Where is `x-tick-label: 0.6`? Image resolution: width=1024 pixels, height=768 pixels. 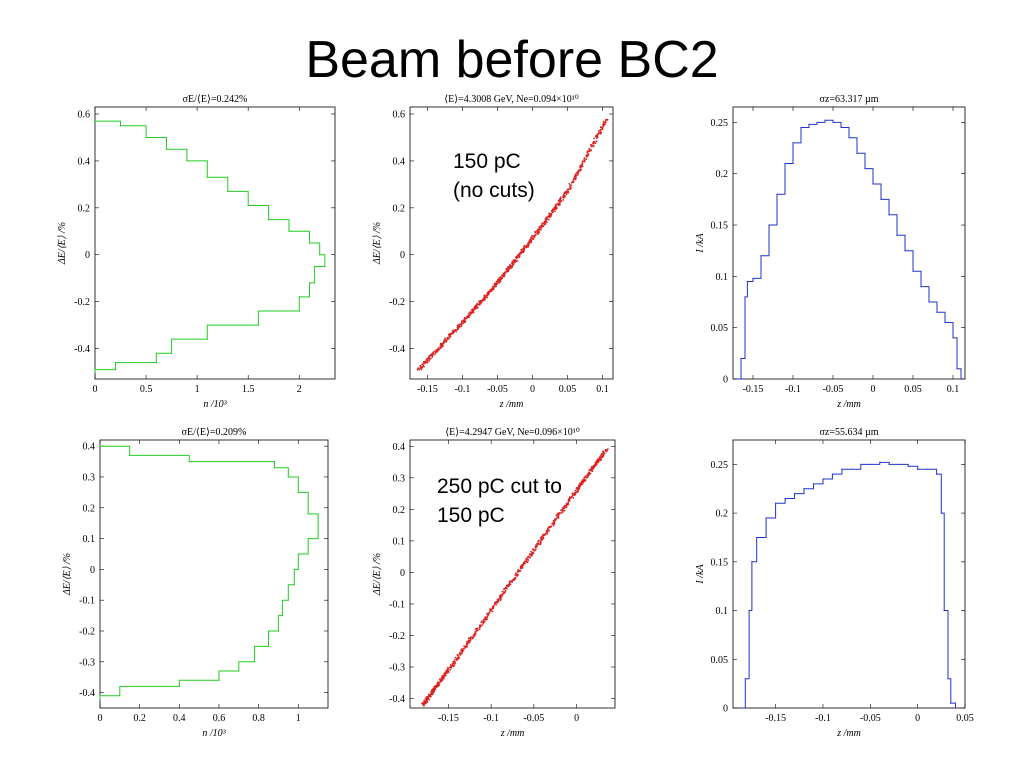 x-tick-label: 0.6 is located at coordinates (219, 718).